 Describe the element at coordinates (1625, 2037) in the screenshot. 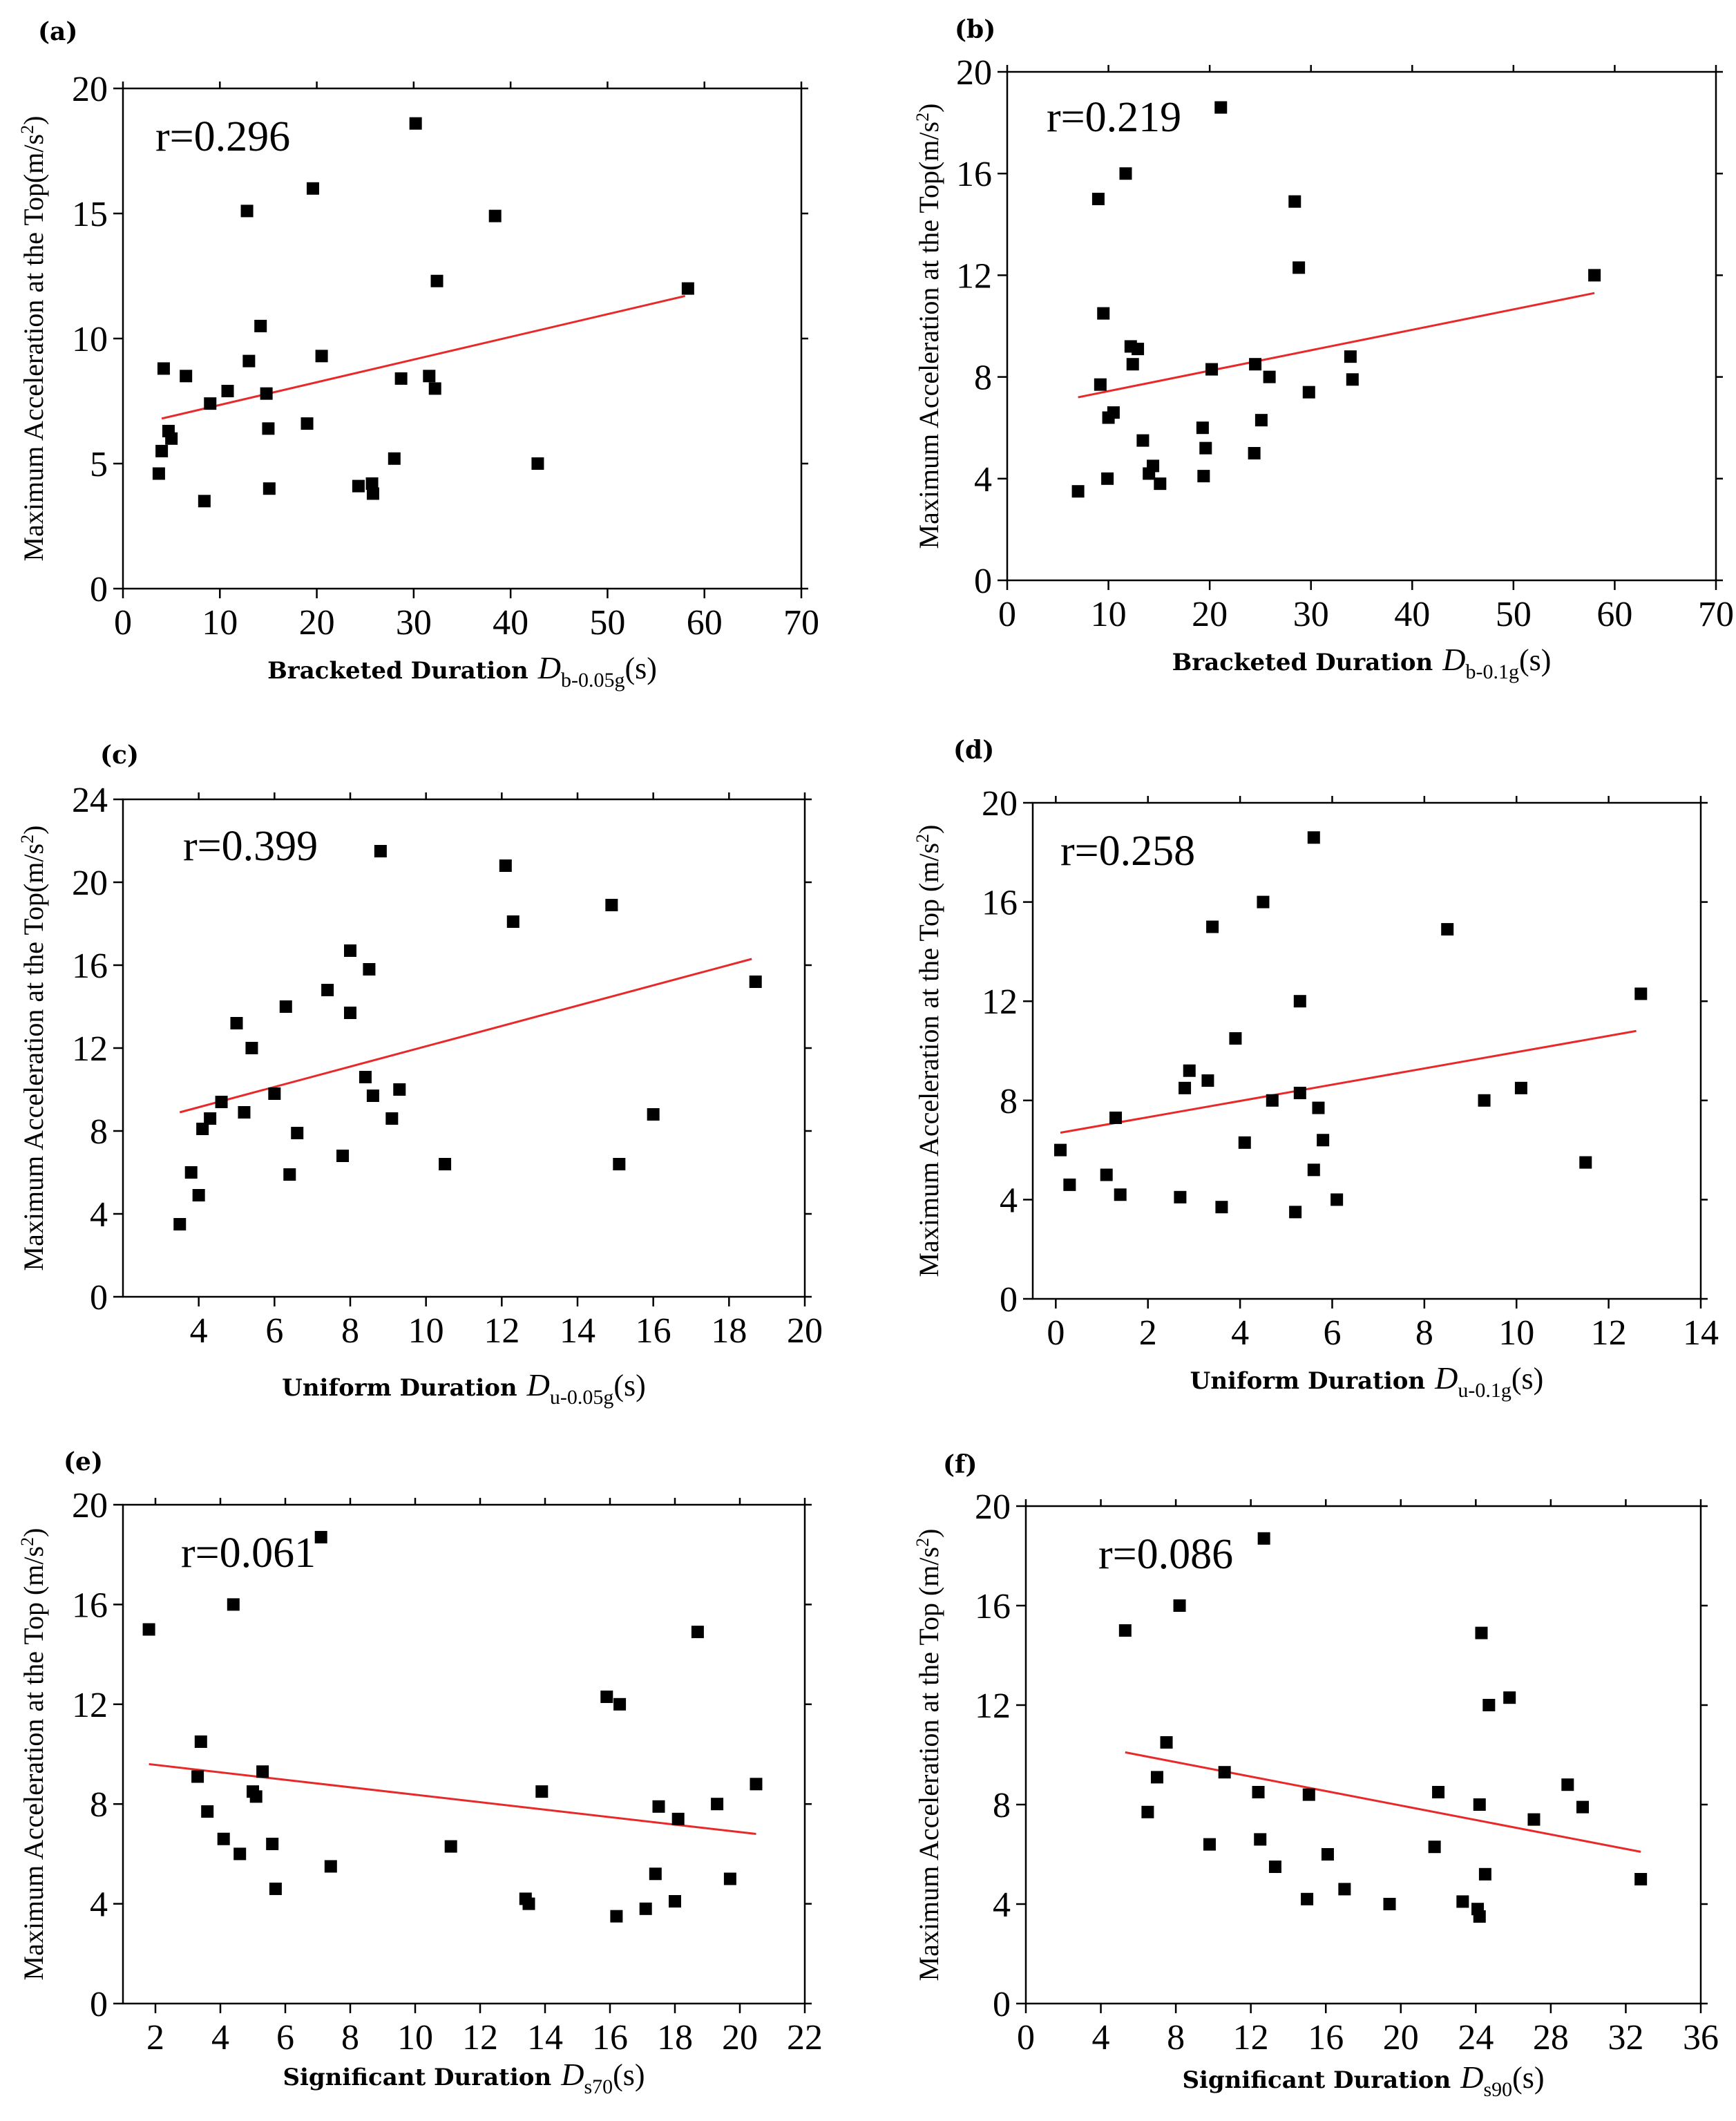

I see `x-tick-label: 32` at that location.